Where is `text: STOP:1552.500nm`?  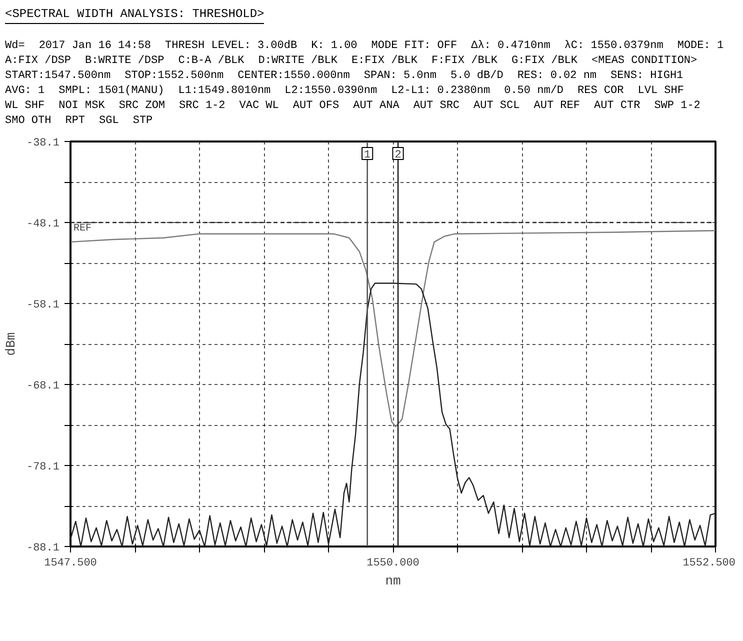 text: STOP:1552.500nm is located at coordinates (174, 76).